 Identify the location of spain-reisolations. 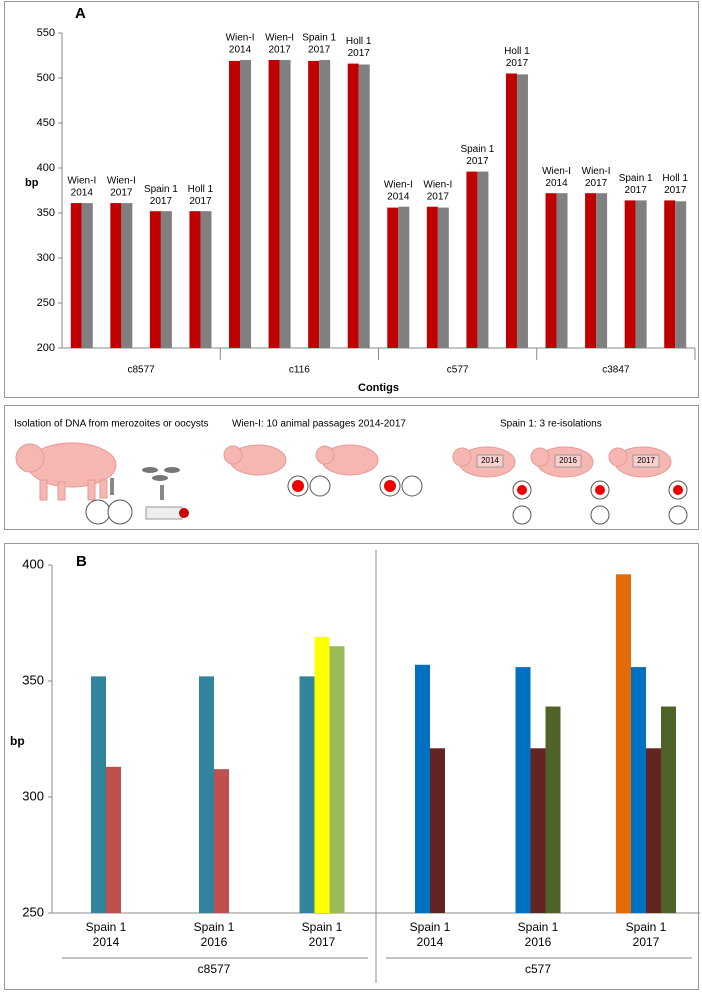
(570, 485).